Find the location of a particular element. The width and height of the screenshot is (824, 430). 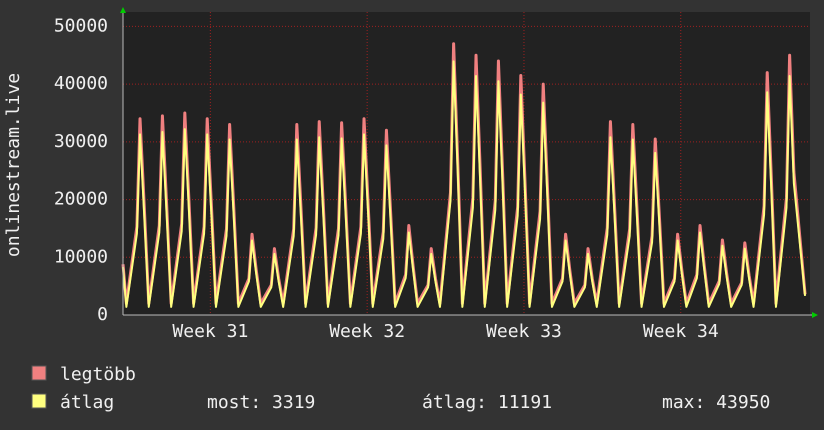

y-tick-label: 40000 is located at coordinates (81, 83).